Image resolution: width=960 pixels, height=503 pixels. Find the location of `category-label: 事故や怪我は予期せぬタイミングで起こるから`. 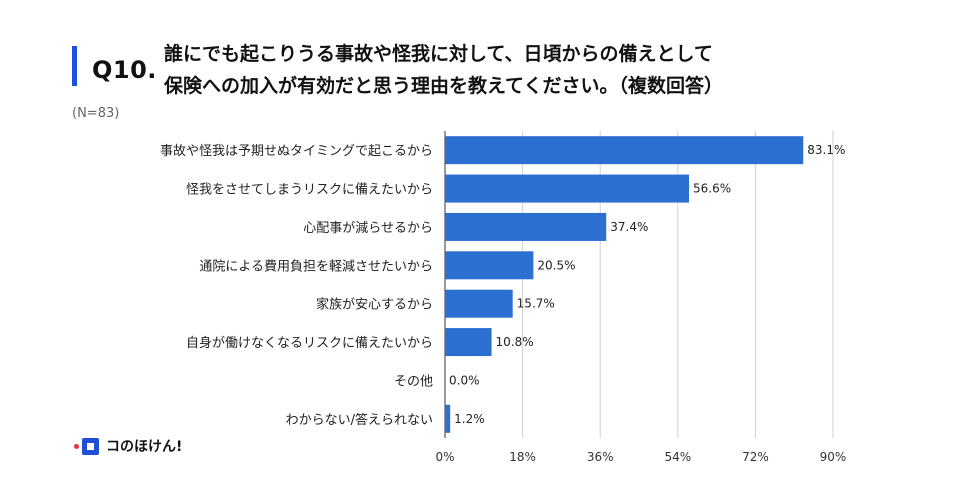

category-label: 事故や怪我は予期せぬタイミングで起こるから is located at coordinates (296, 151).